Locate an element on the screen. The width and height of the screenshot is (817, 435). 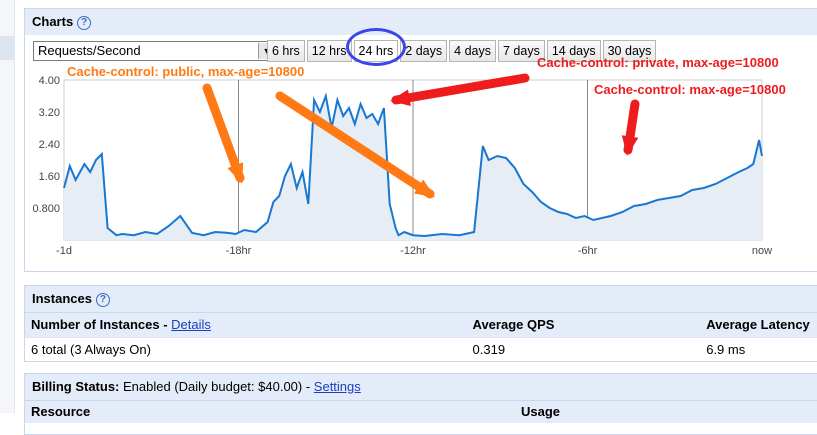
range-4days-button: 4 days is located at coordinates (472, 51).